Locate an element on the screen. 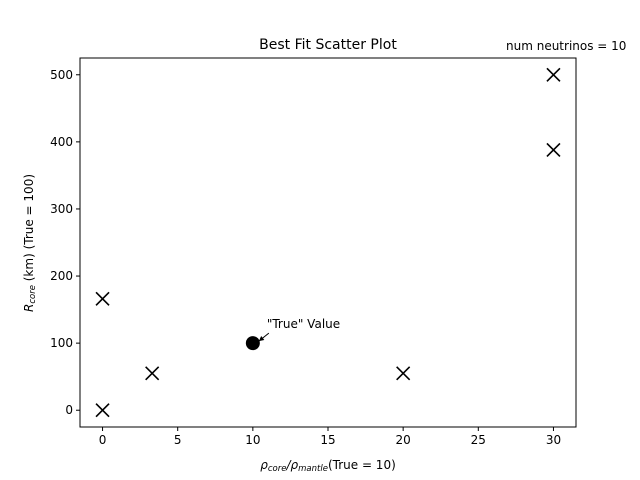  y-tick-label-0: 0 is located at coordinates (69, 410).